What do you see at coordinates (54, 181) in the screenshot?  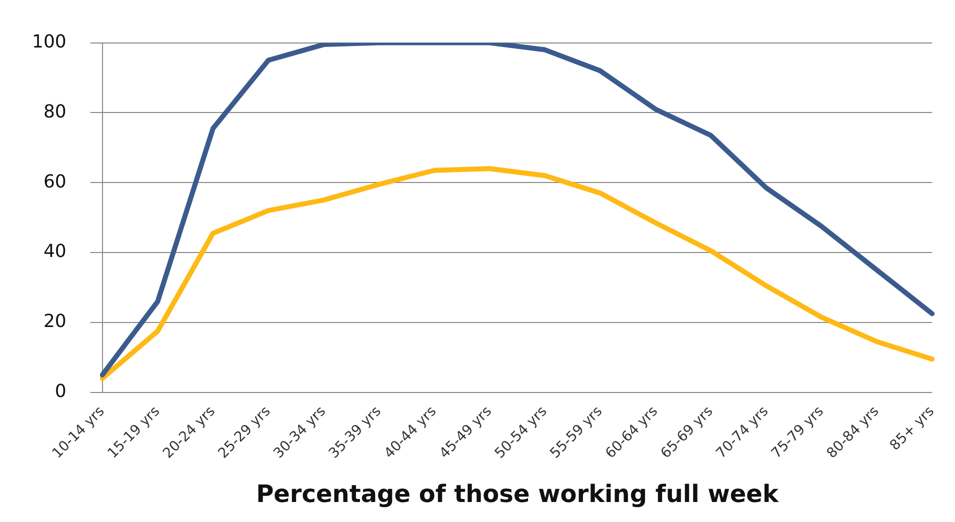 I see `y-tick-label: 60` at bounding box center [54, 181].